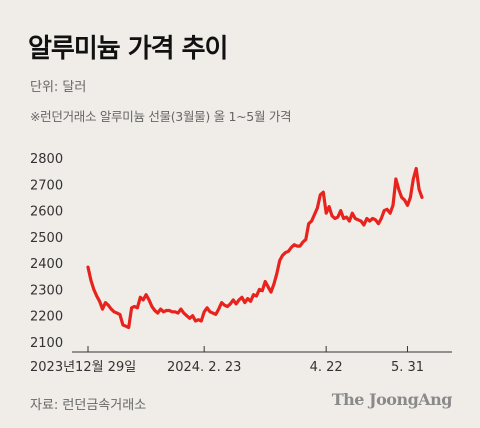 Image resolution: width=480 pixels, height=428 pixels. I want to click on x-axis-ticks: 2023년12월 29일 2024. 2. 23 4. 22 5. 31, so click(227, 360).